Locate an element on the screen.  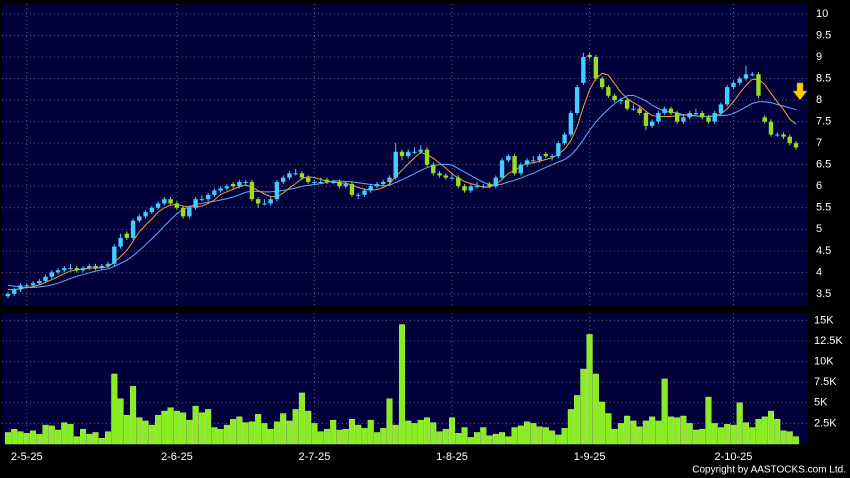
x-tick-label: 2-6-25 is located at coordinates (177, 457).